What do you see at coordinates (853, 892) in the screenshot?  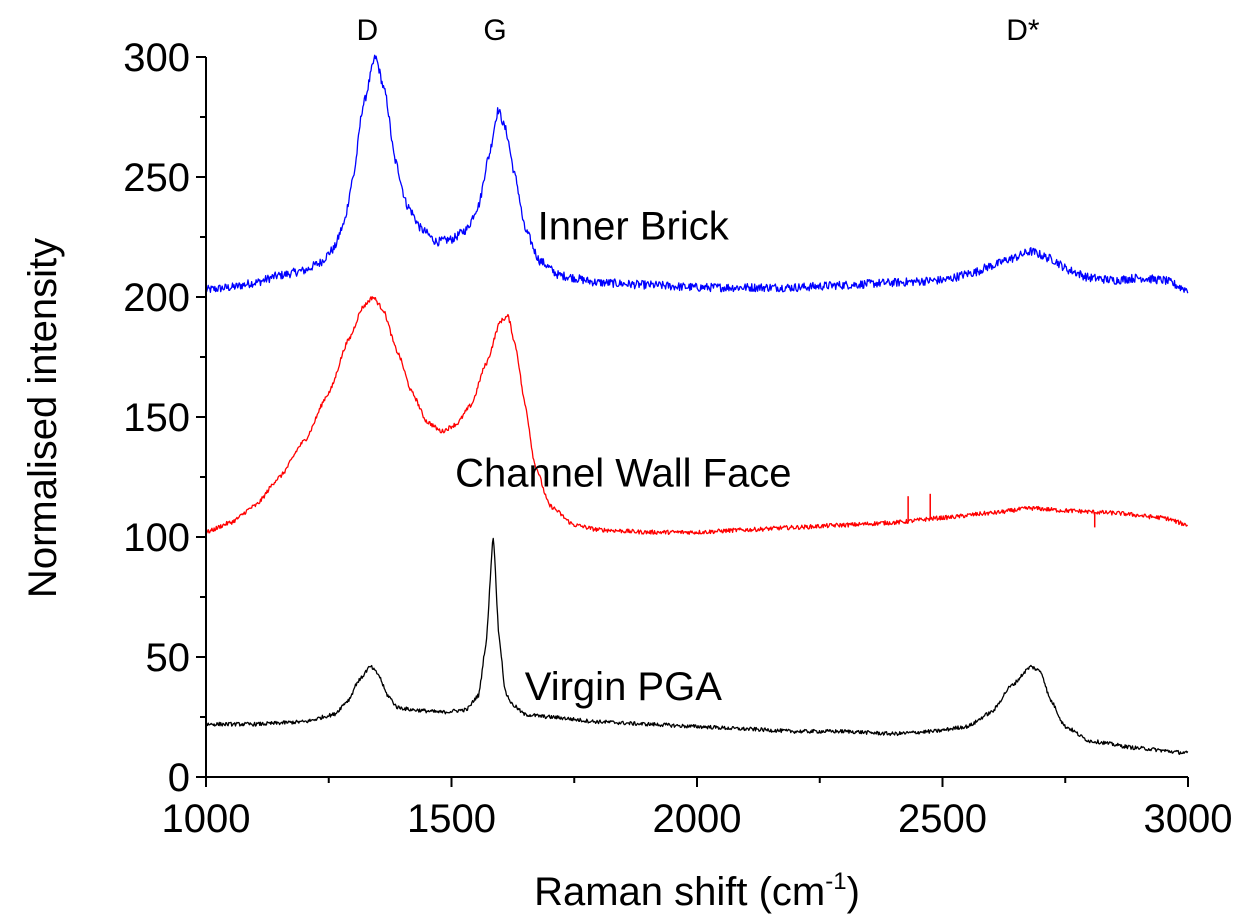 I see `x-axis-title-suffix: )` at bounding box center [853, 892].